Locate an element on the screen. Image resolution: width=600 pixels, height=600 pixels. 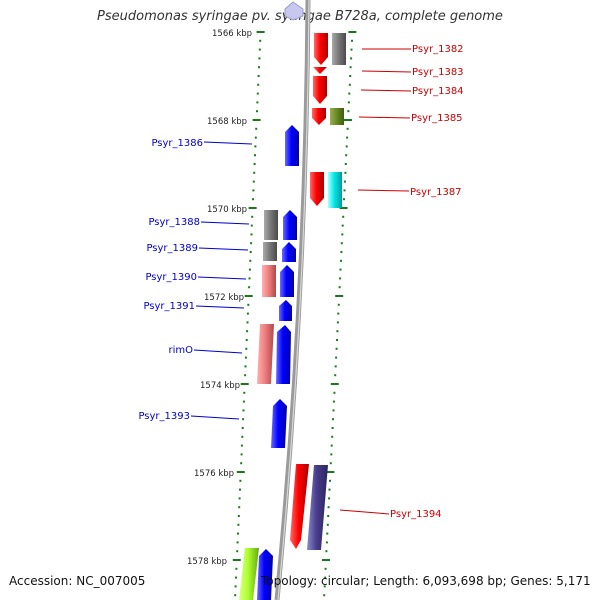
tick-label: 1576 kbp is located at coordinates (214, 474).